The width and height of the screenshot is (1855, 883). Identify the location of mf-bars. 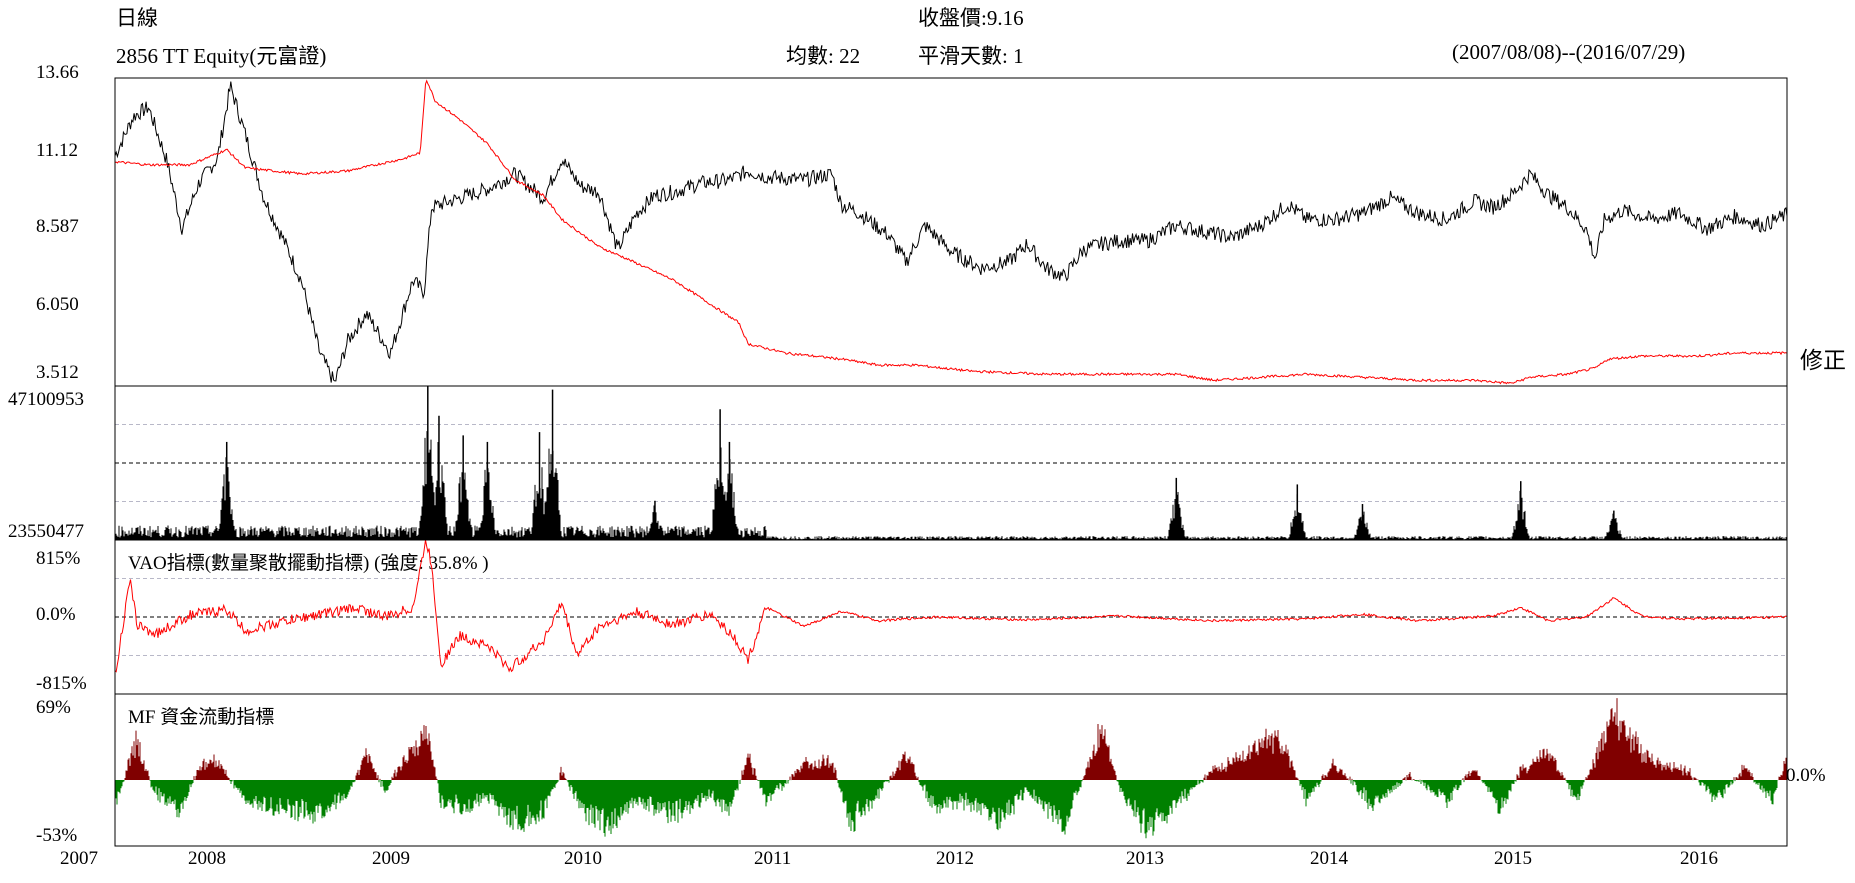
(951, 768).